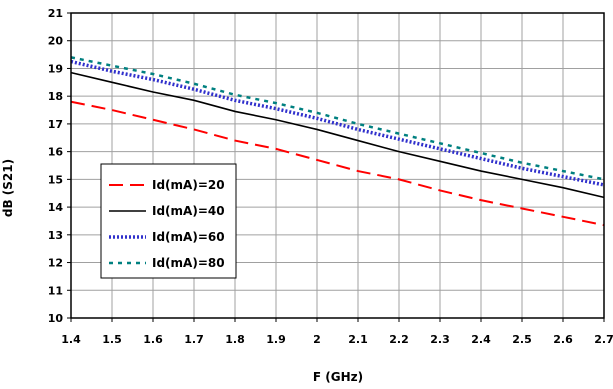 Image resolution: width=613 pixels, height=389 pixels. I want to click on legend-label: Id(mA)=80, so click(188, 263).